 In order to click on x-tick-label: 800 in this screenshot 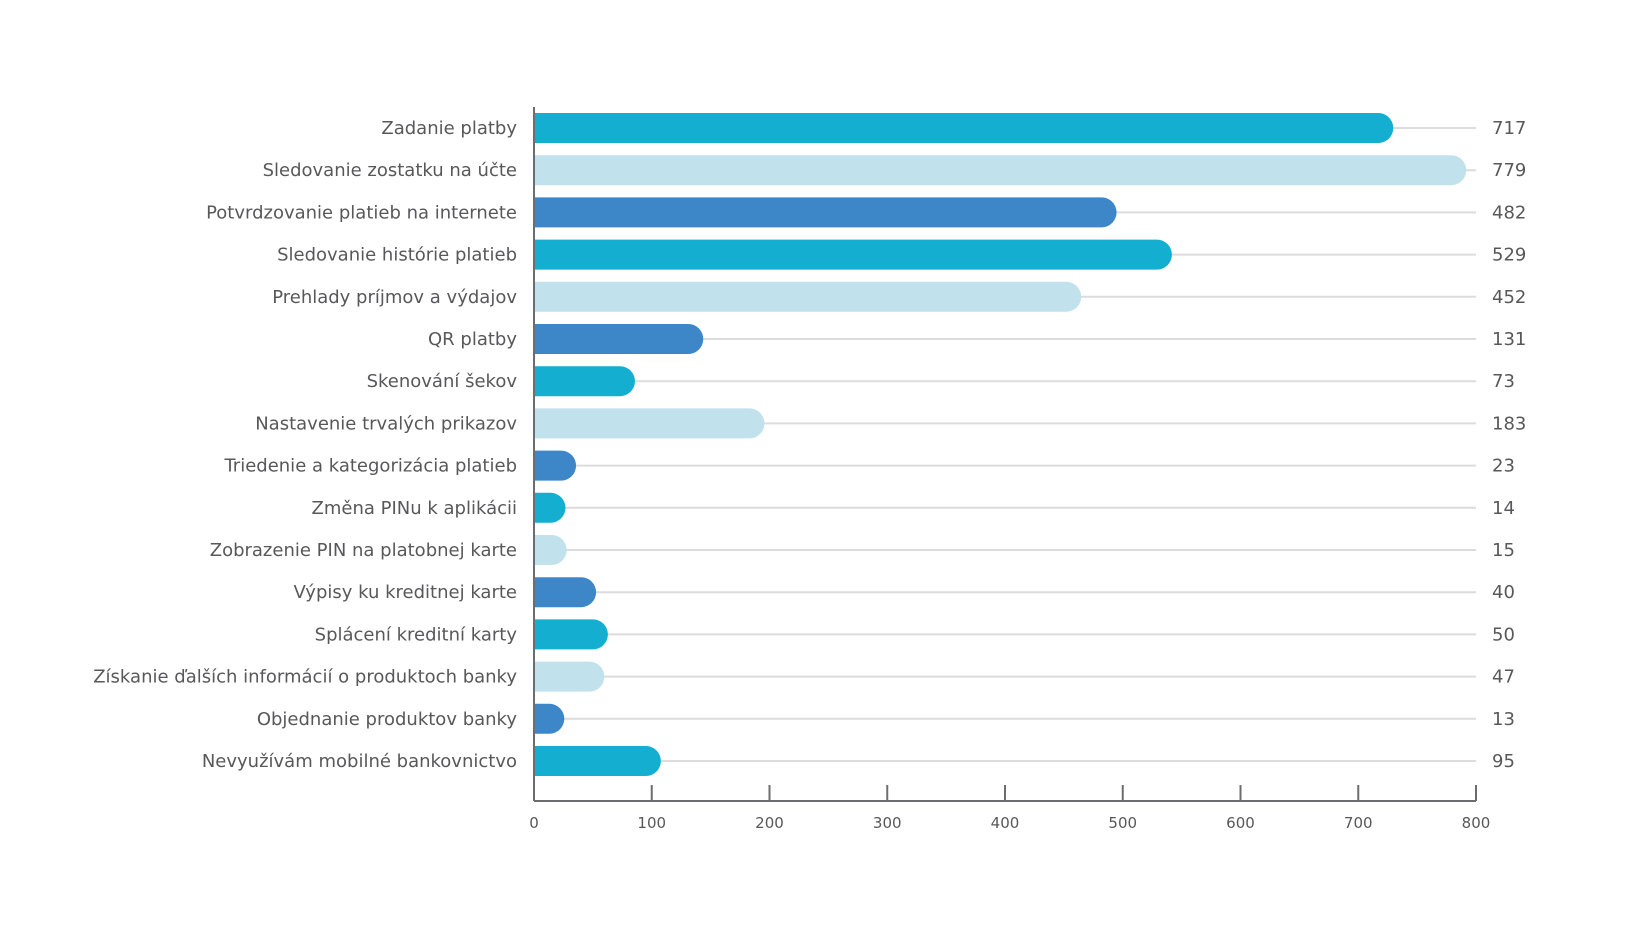, I will do `click(1476, 823)`.